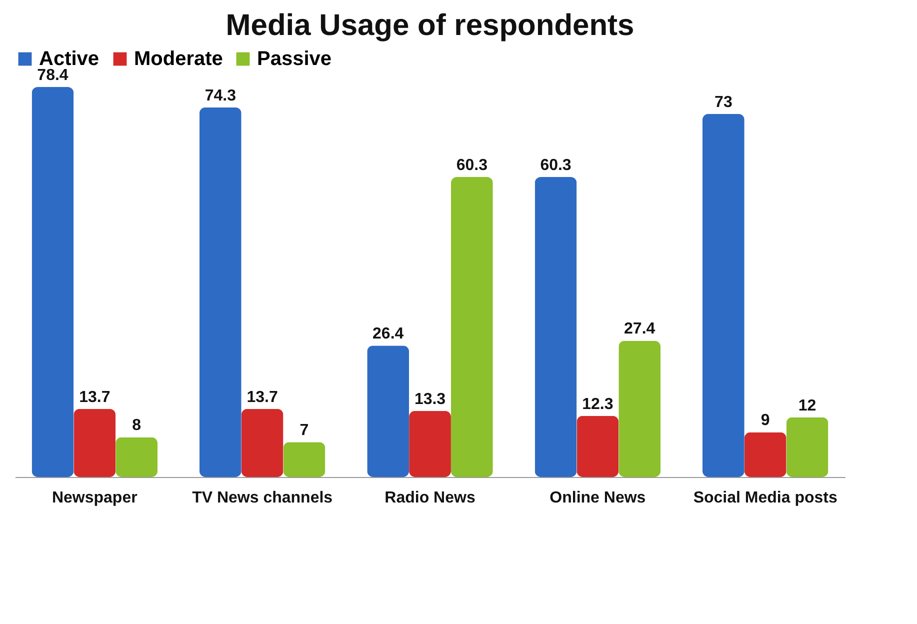 Image resolution: width=917 pixels, height=624 pixels. What do you see at coordinates (178, 59) in the screenshot?
I see `legend-label: Moderate` at bounding box center [178, 59].